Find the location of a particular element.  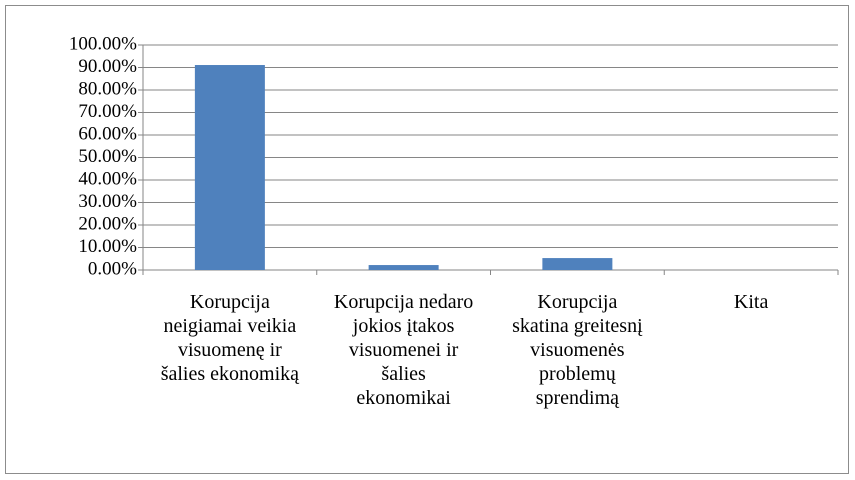

y-tick-label: 60.00% is located at coordinates (107, 133).